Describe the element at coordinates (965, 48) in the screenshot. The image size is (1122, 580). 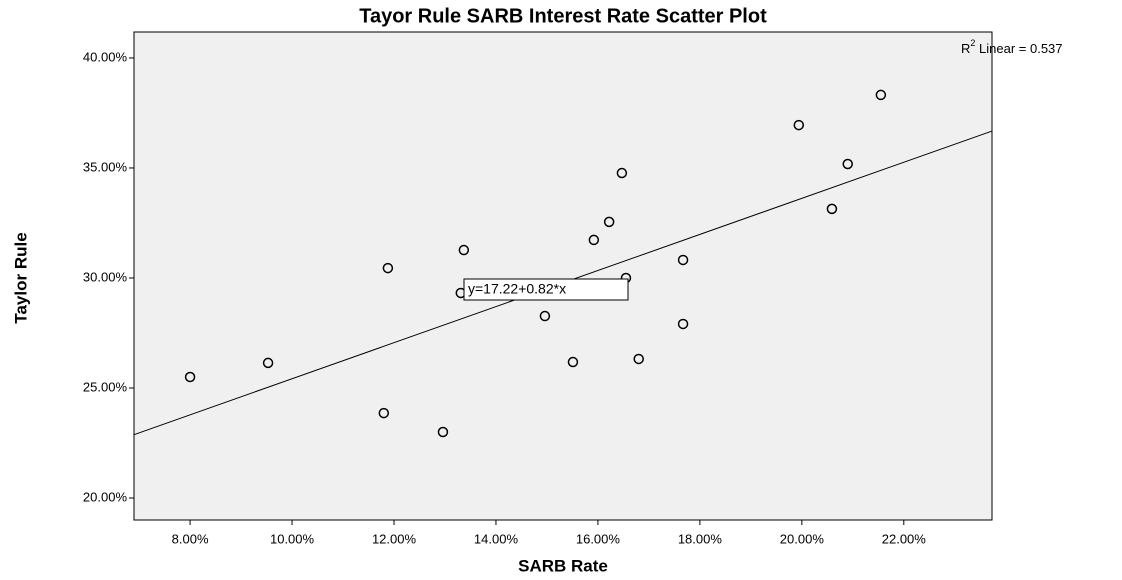
I see `r-squared-symbol: R` at that location.